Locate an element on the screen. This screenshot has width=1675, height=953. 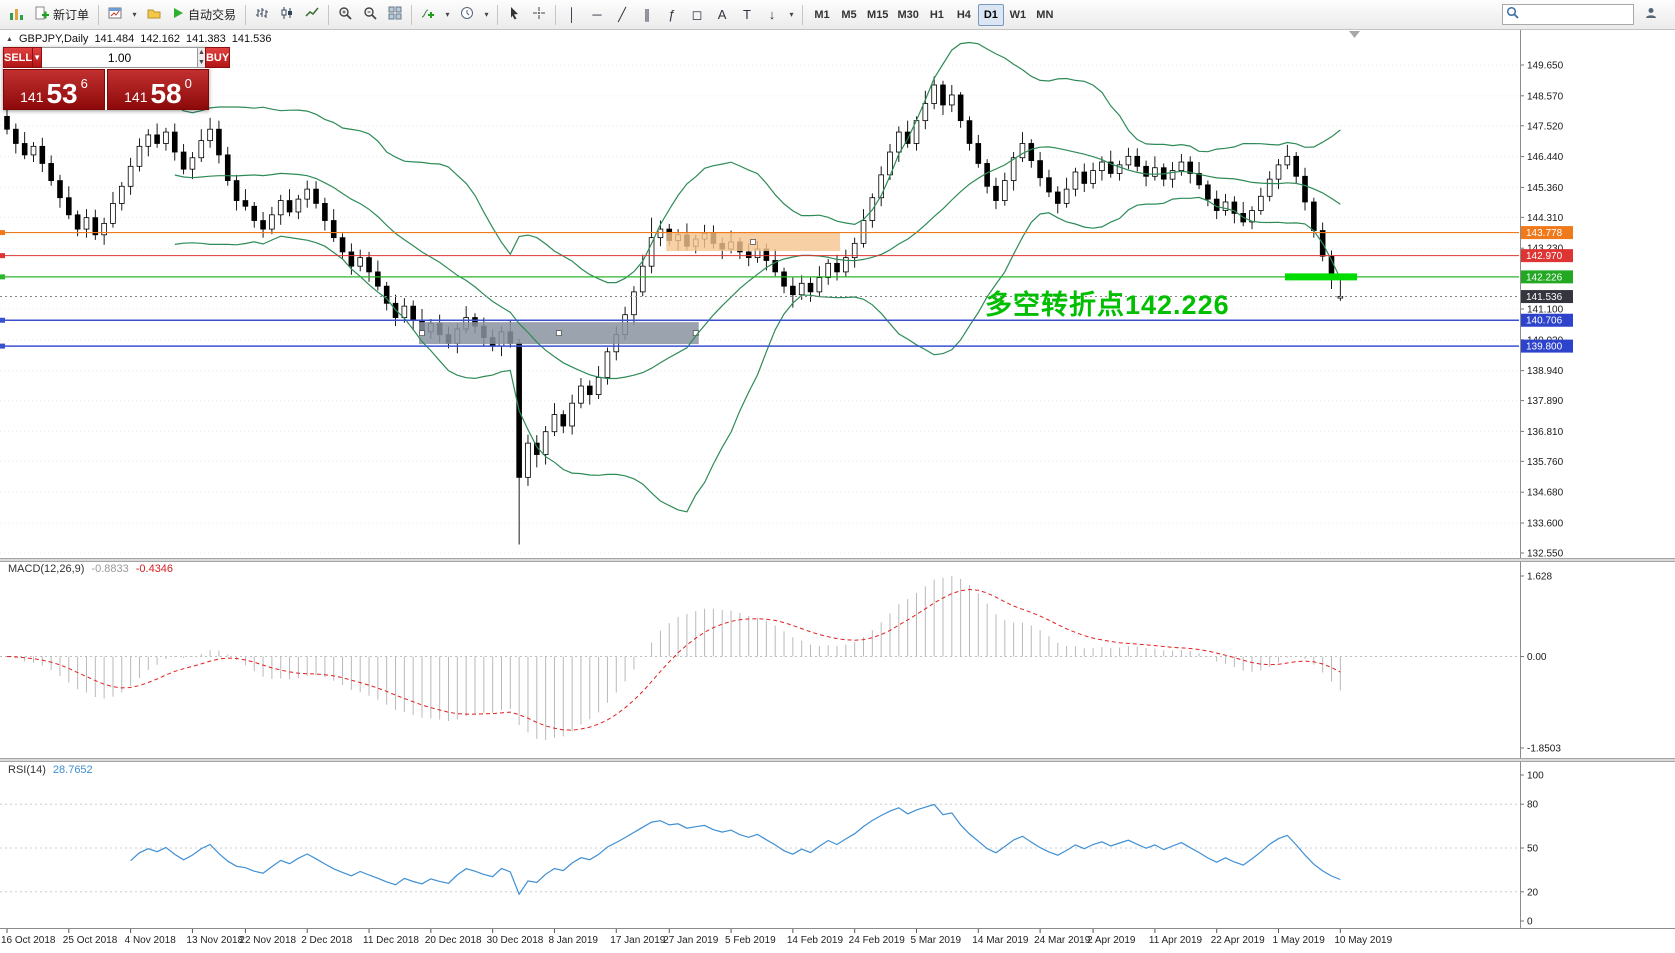
search-input is located at coordinates (1576, 14).